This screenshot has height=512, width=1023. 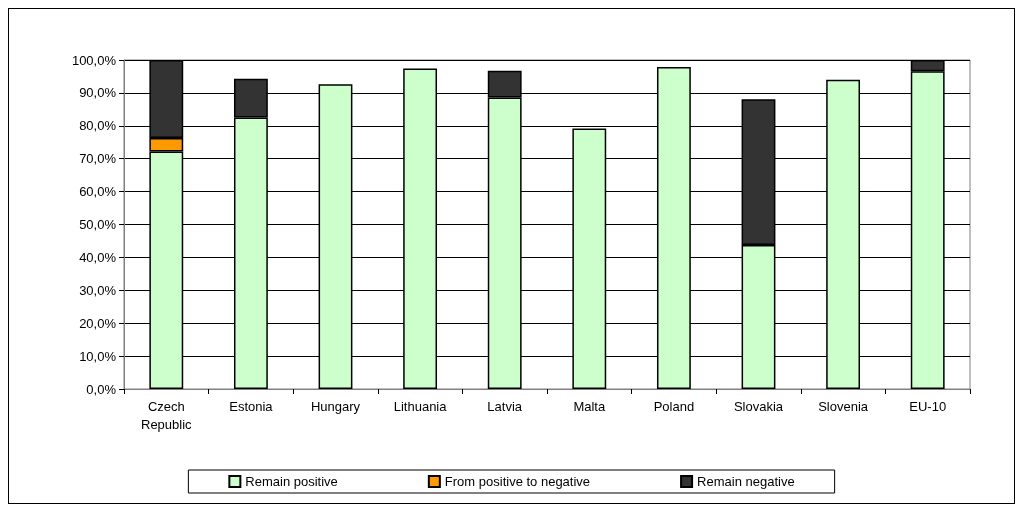 What do you see at coordinates (928, 406) in the screenshot?
I see `x-tick-label: EU-10` at bounding box center [928, 406].